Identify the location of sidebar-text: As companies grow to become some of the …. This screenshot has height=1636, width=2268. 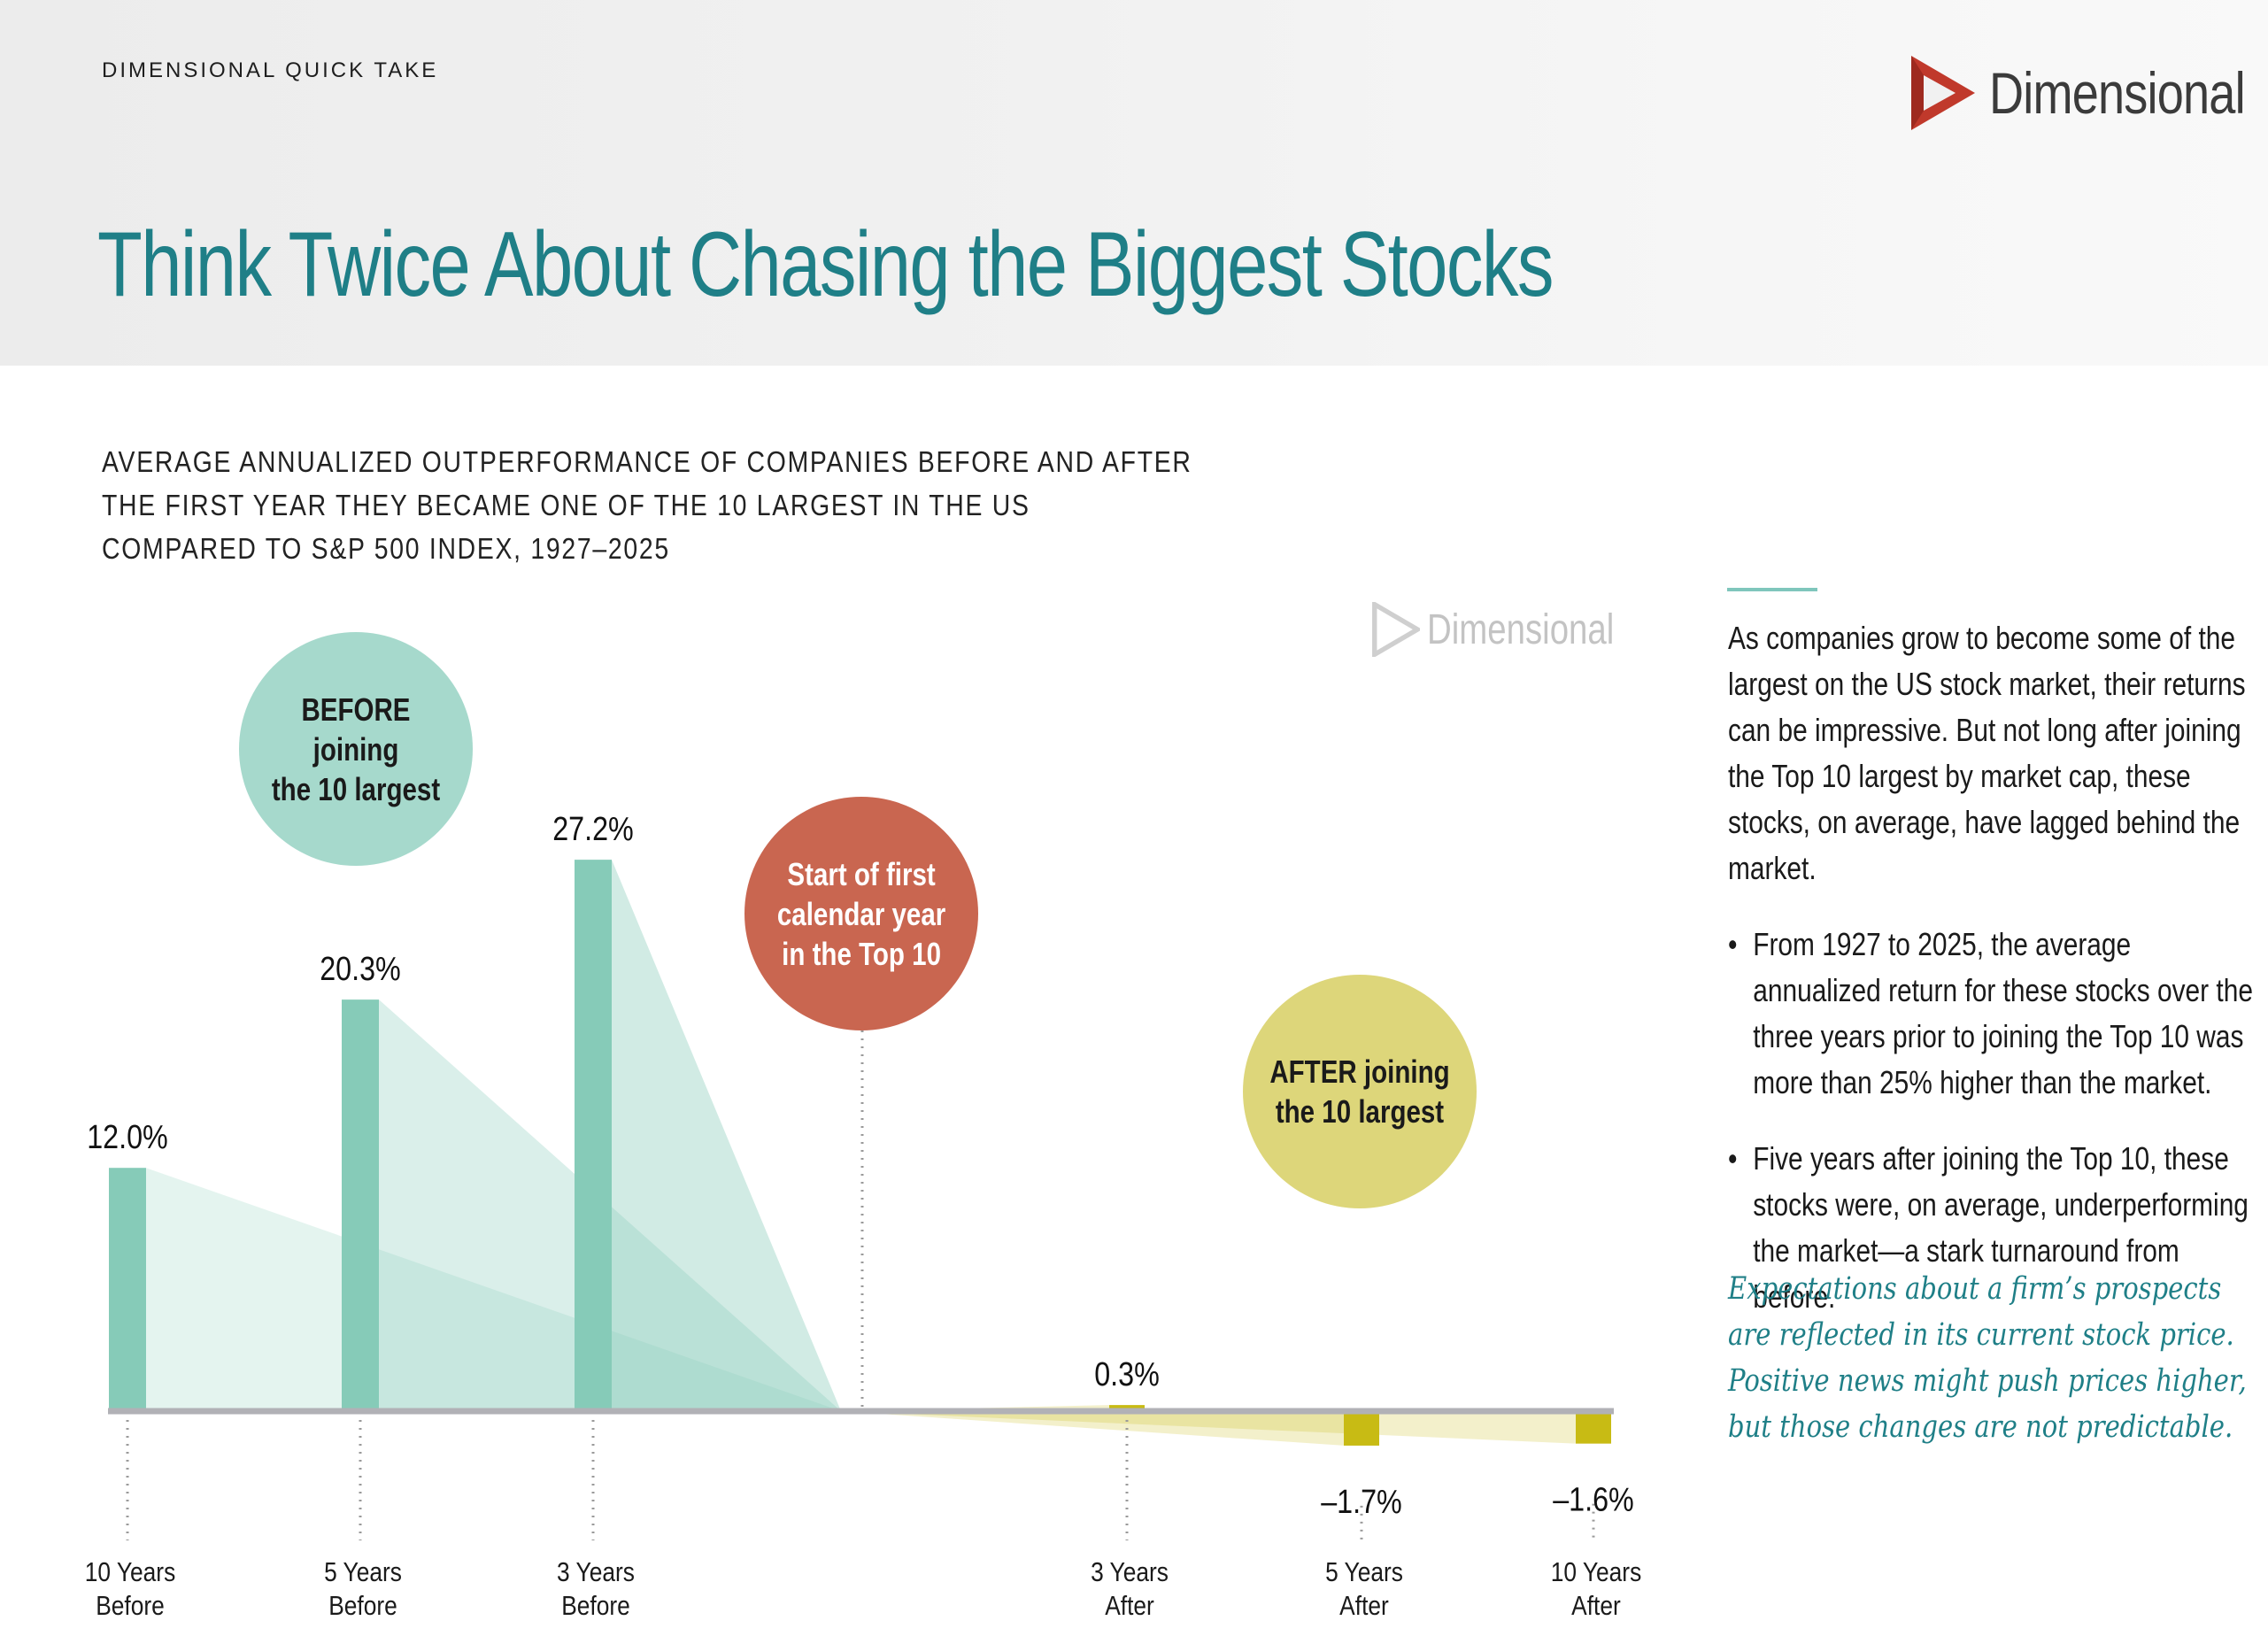
(1992, 982).